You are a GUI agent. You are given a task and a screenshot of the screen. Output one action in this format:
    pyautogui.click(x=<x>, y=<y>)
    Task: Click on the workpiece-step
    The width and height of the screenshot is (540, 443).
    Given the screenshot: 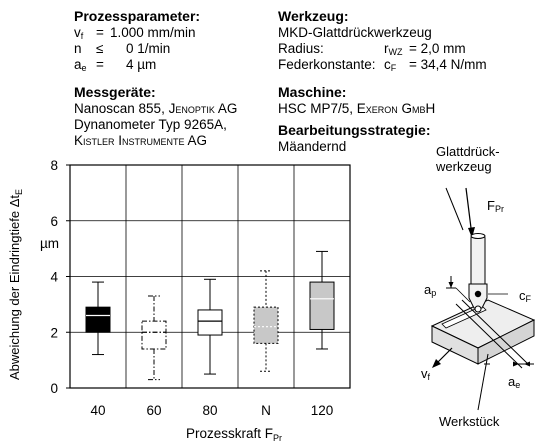 What is the action you would take?
    pyautogui.click(x=464, y=317)
    